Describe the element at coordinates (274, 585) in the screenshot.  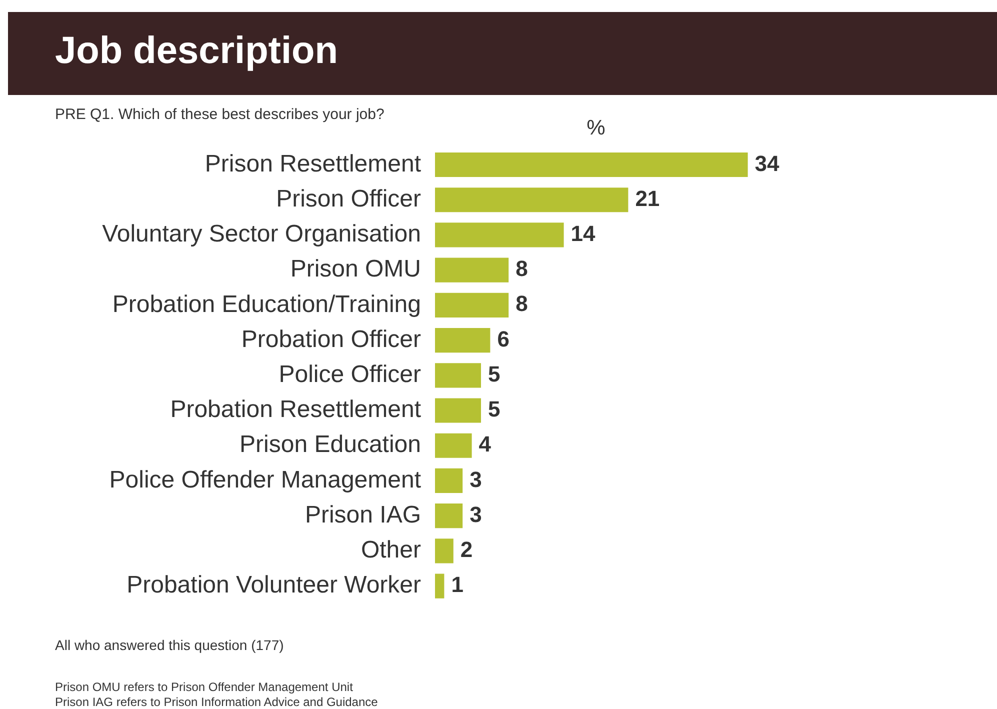
I see `y-tick-label: Probation Volunteer Worker` at that location.